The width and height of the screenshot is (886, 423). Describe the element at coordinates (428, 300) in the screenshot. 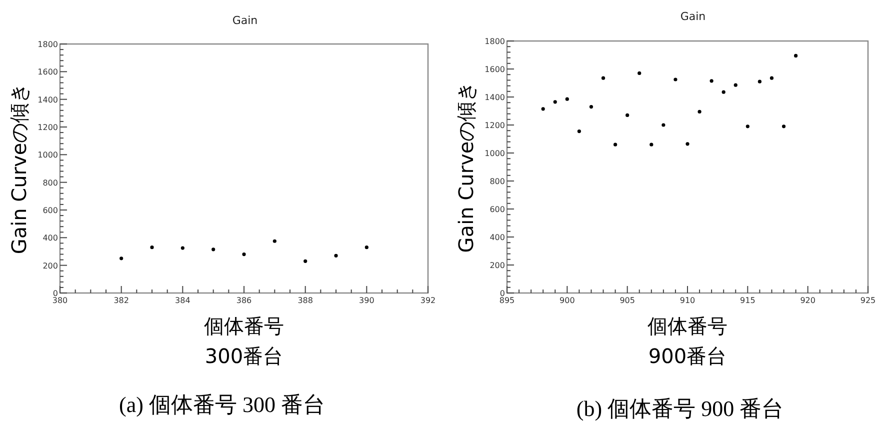

I see `x-tick-label: 392` at that location.